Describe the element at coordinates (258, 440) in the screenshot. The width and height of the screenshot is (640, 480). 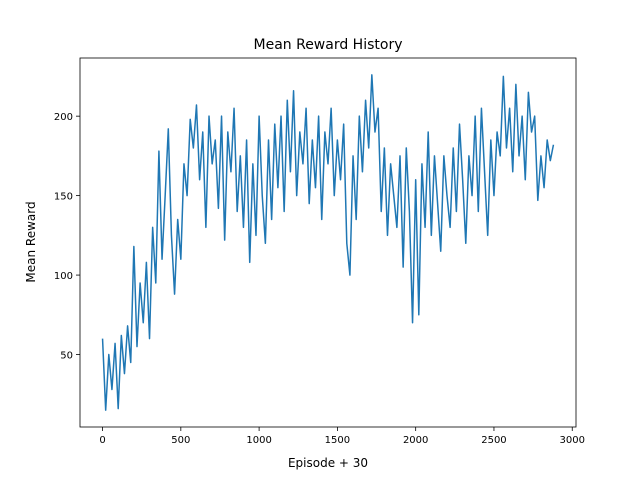
I see `x-tick-label: 1000` at that location.